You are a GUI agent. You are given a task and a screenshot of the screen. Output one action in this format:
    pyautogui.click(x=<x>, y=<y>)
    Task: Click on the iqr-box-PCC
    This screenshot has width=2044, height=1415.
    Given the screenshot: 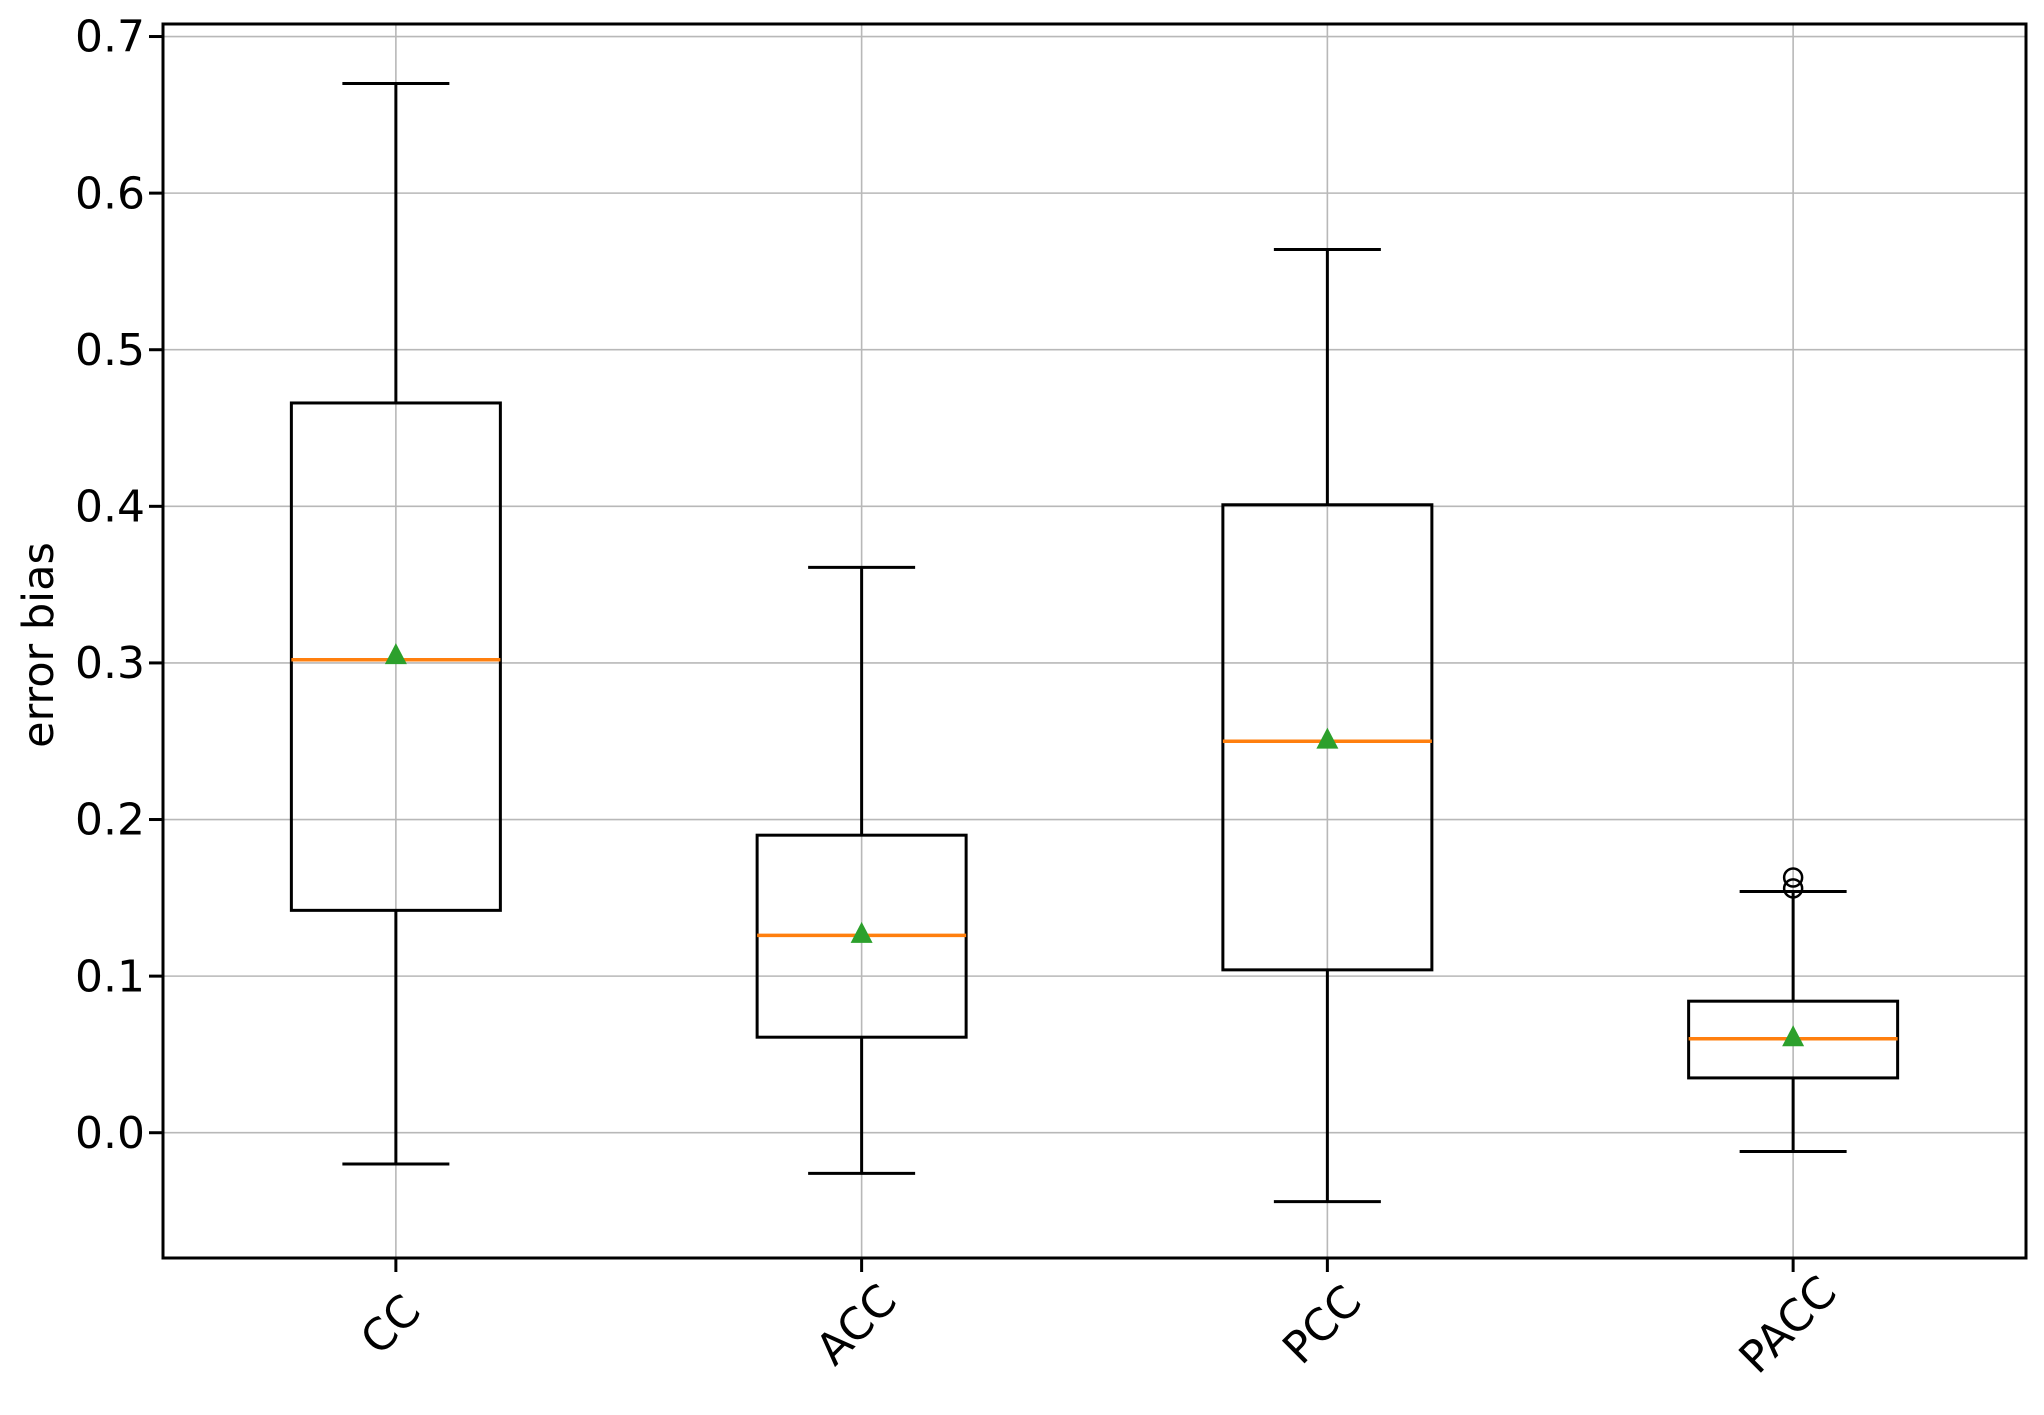 What is the action you would take?
    pyautogui.click(x=1327, y=737)
    